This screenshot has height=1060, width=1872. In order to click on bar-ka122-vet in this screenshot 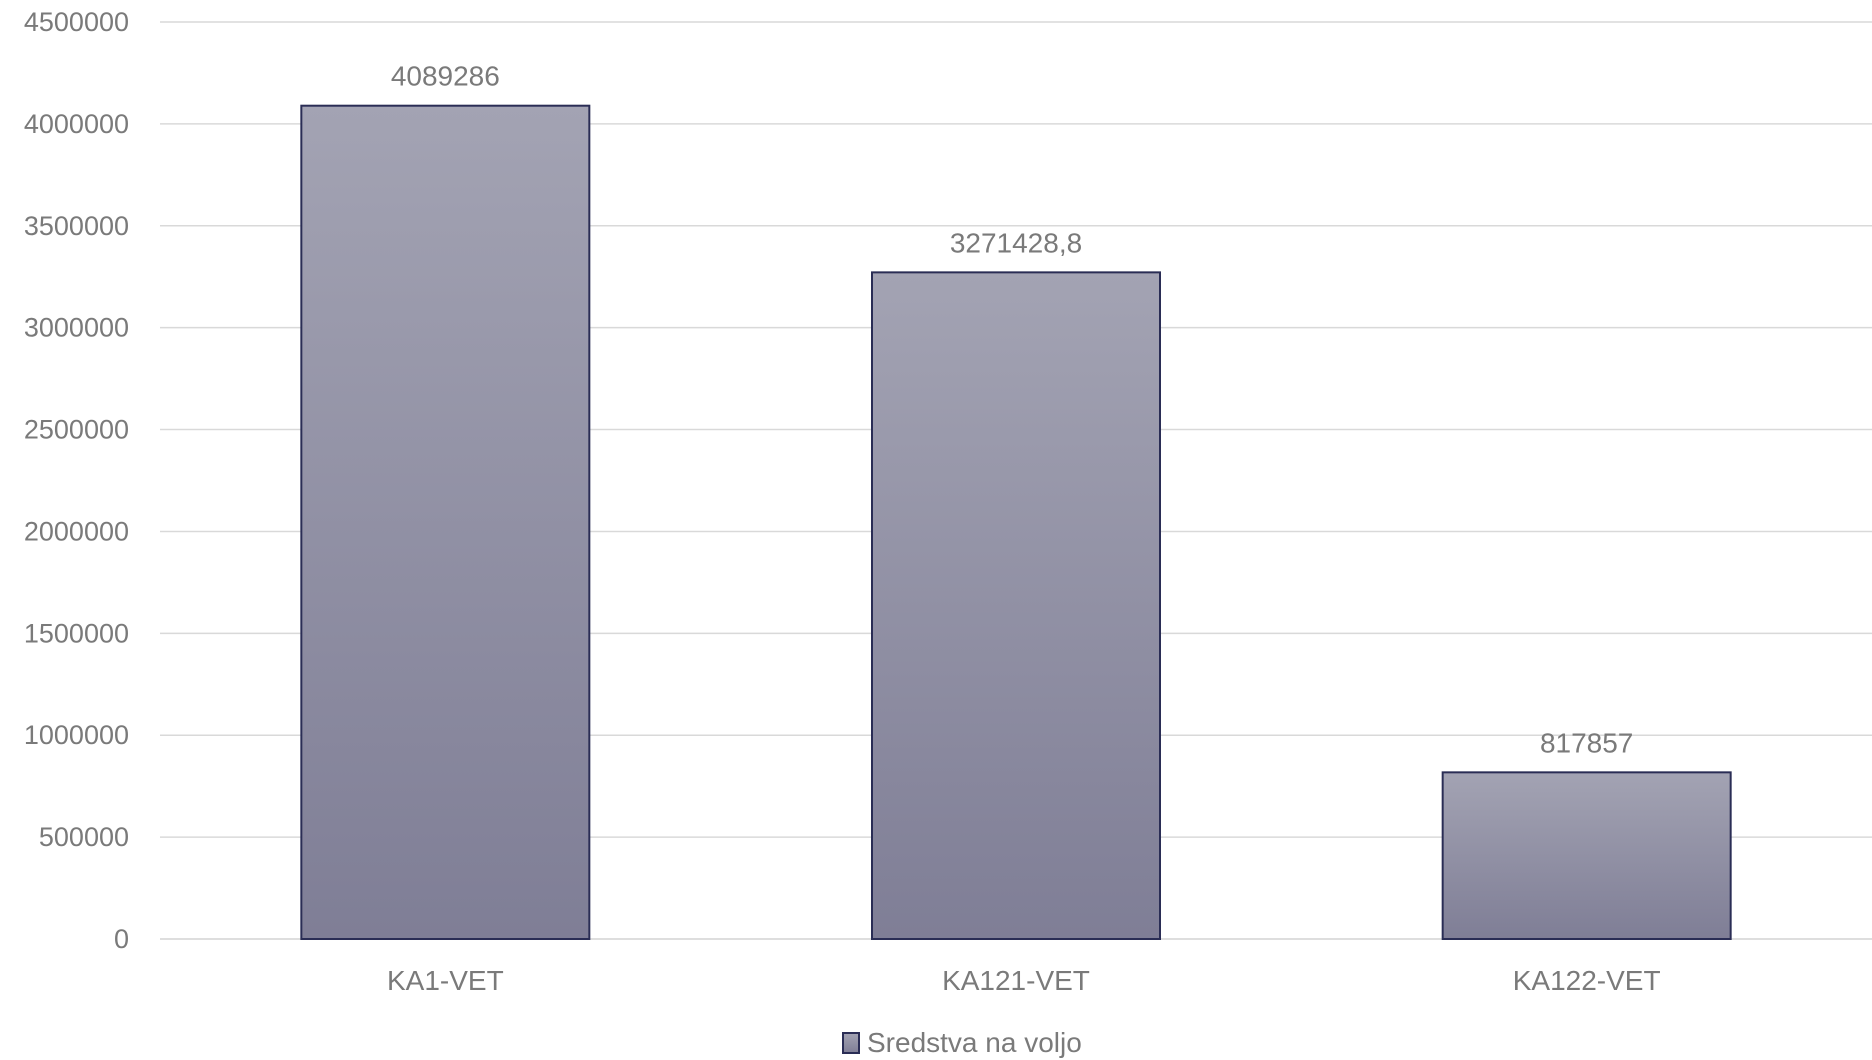, I will do `click(1586, 856)`.